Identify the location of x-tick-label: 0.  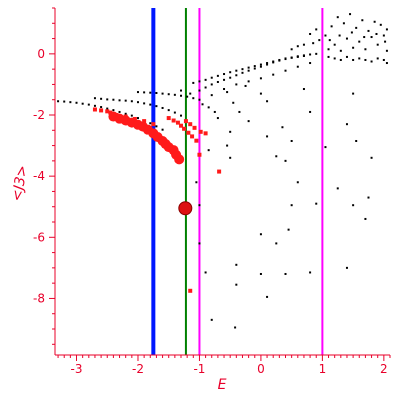
(261, 369).